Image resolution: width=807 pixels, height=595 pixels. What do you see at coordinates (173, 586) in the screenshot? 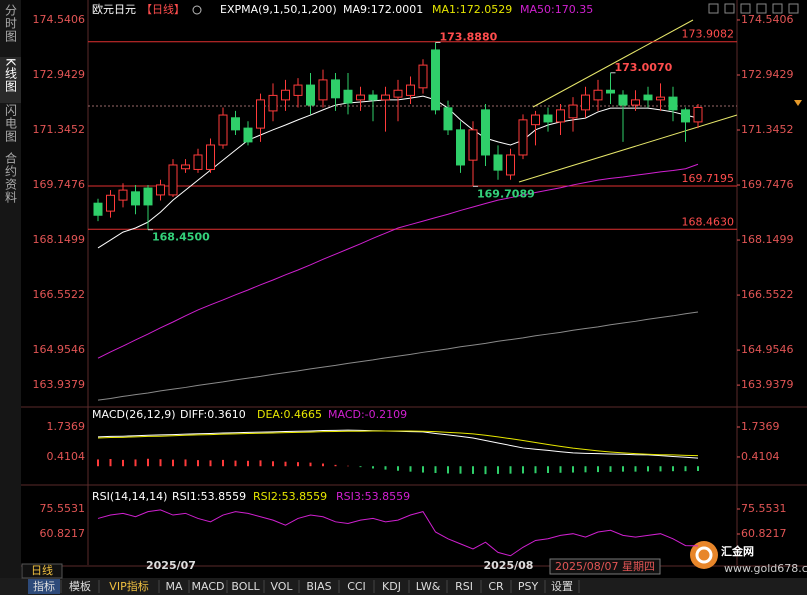
I see `tab: MA` at bounding box center [173, 586].